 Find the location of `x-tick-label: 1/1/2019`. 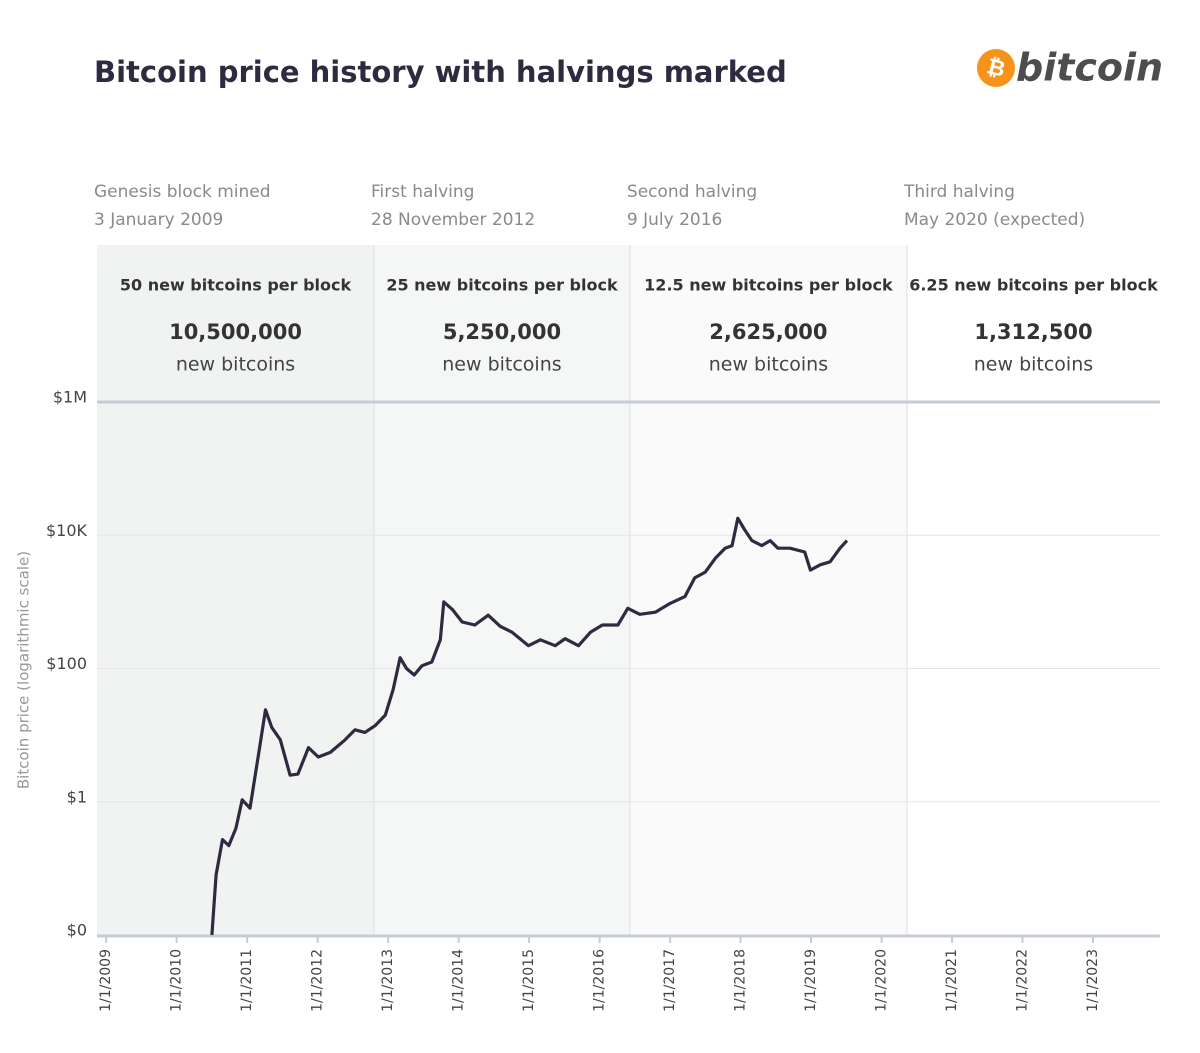

x-tick-label: 1/1/2019 is located at coordinates (811, 980).